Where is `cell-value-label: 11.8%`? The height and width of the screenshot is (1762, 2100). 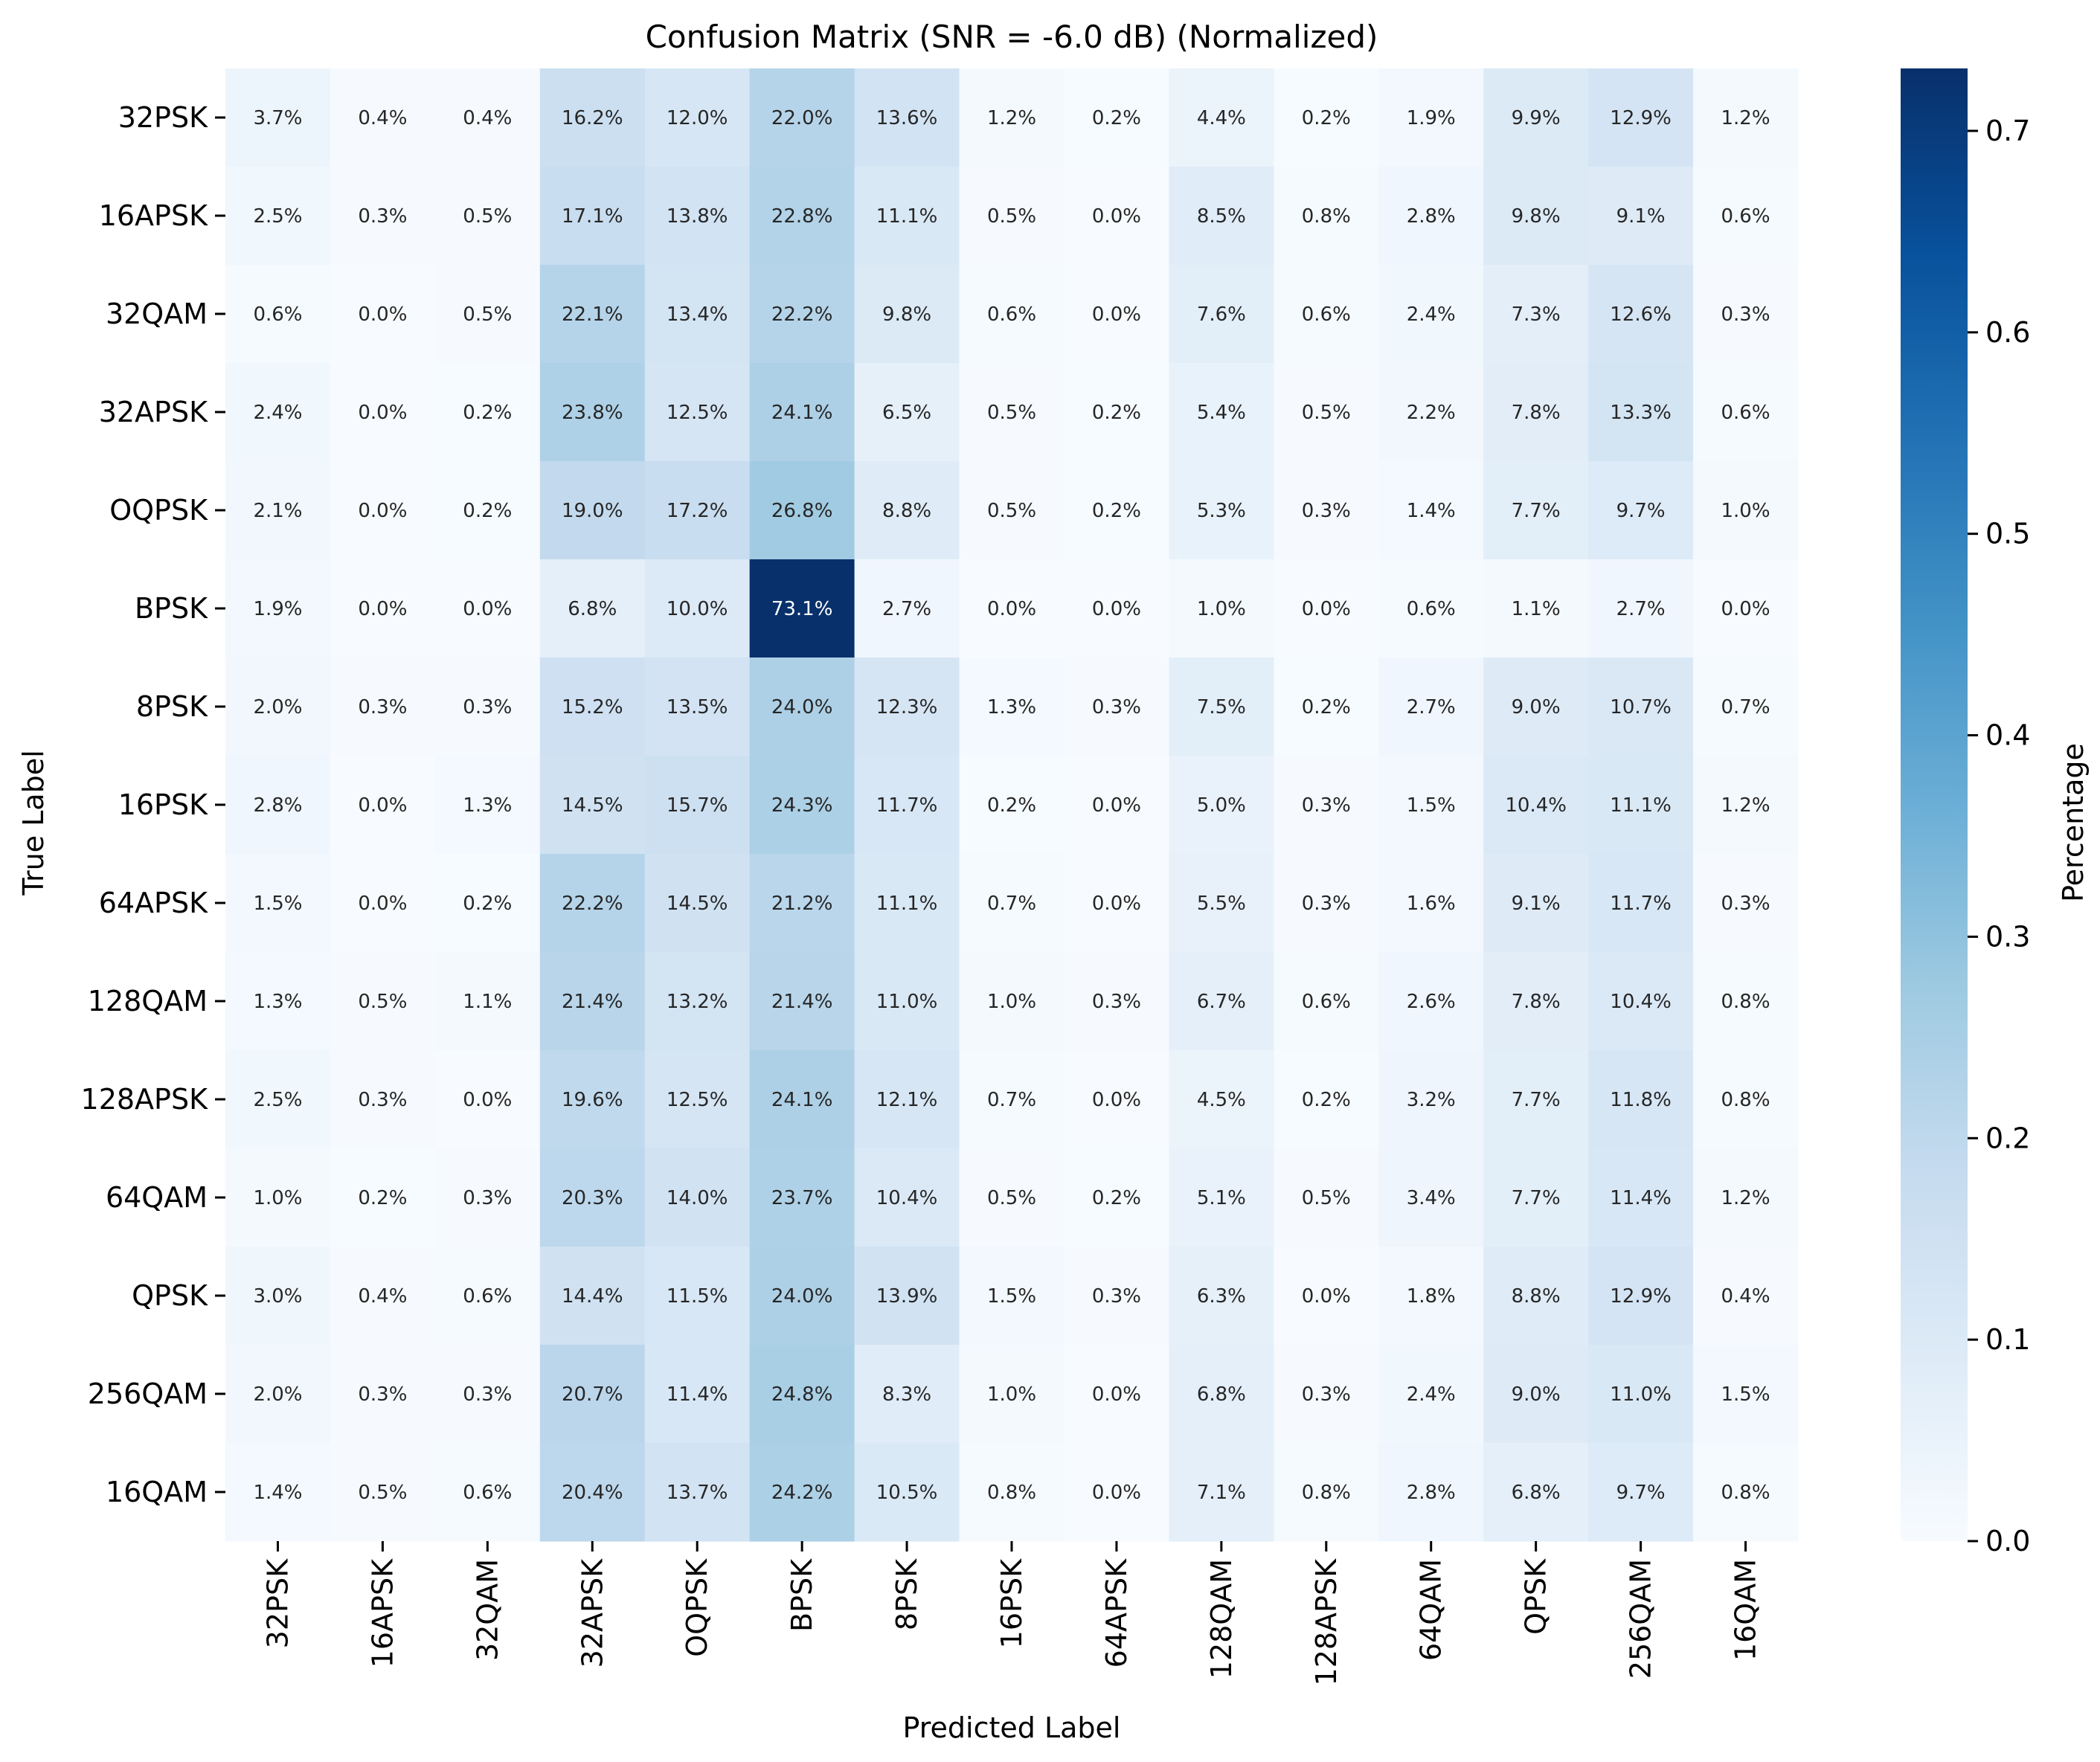
cell-value-label: 11.8% is located at coordinates (1641, 1100).